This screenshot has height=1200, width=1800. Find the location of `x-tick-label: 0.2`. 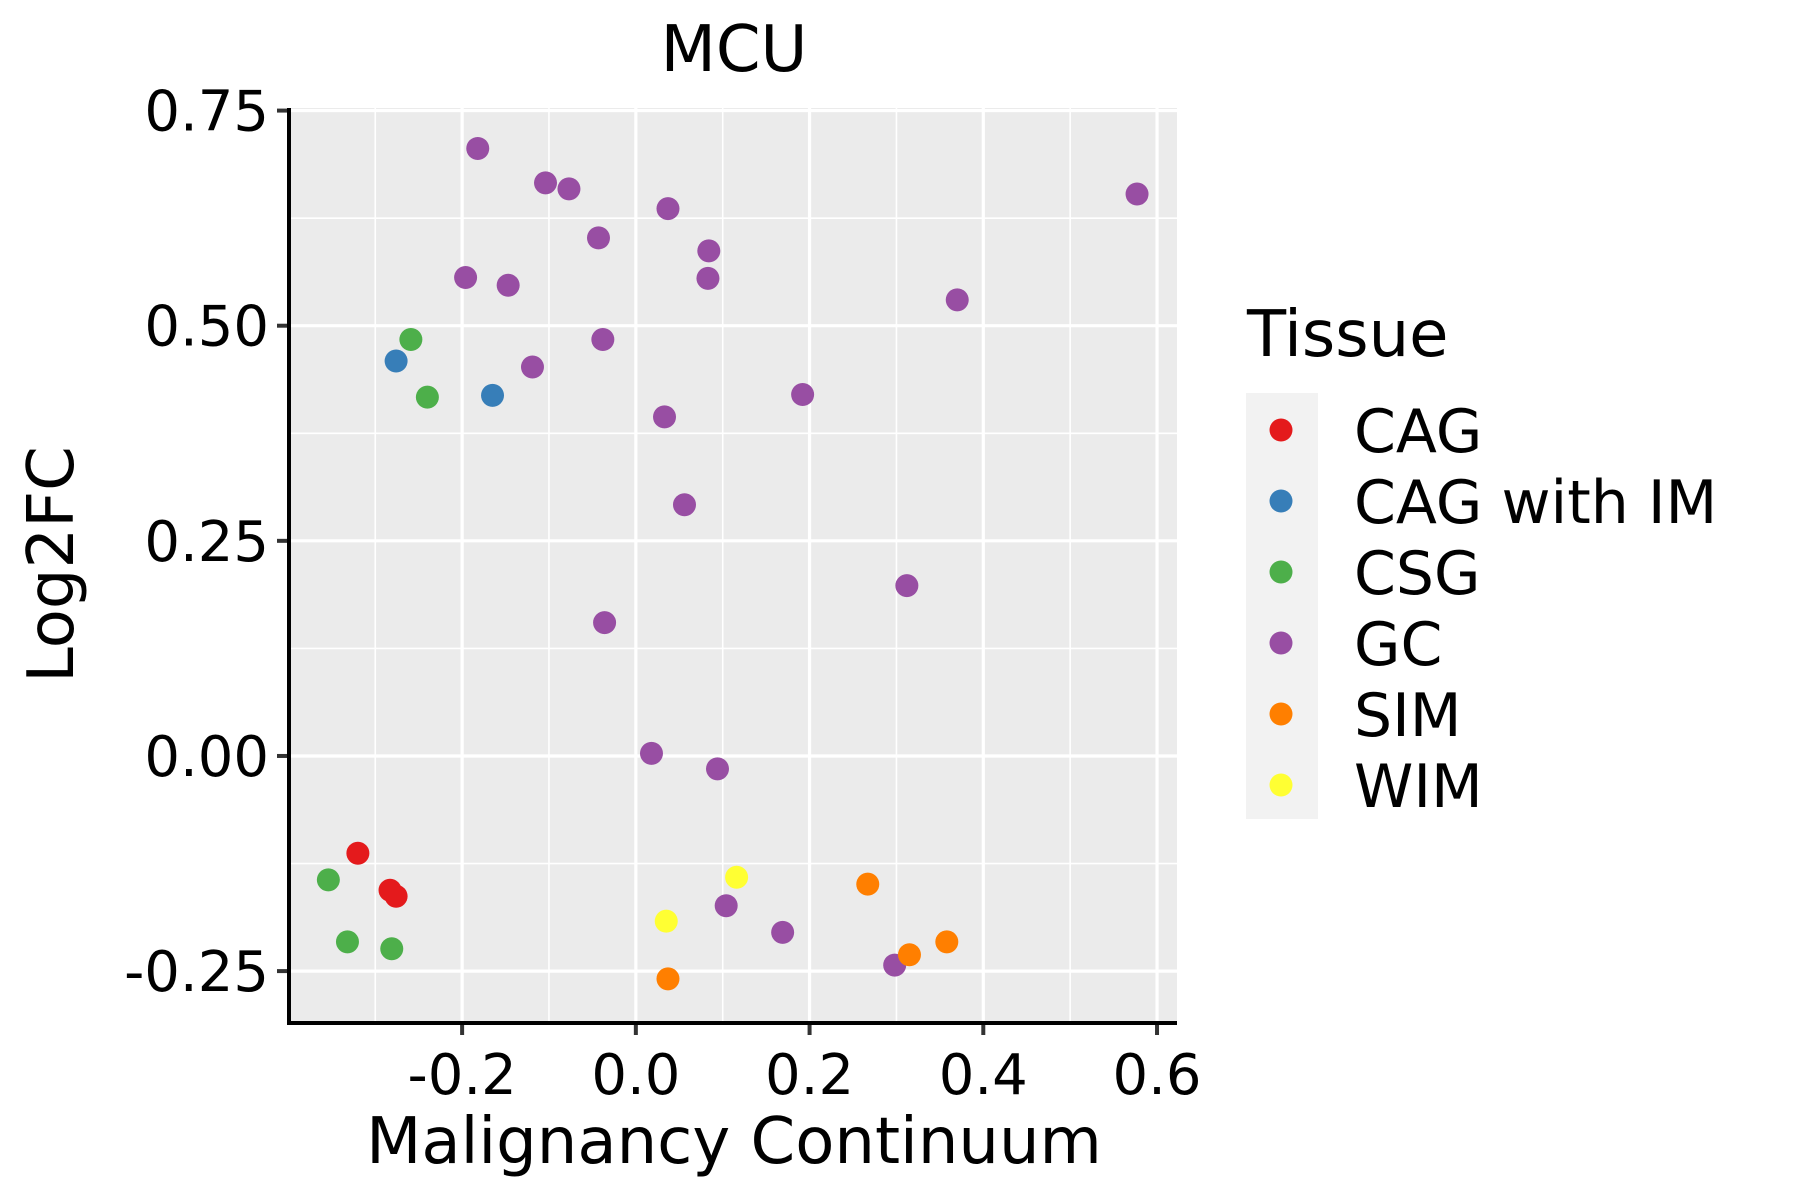

x-tick-label: 0.2 is located at coordinates (809, 1075).